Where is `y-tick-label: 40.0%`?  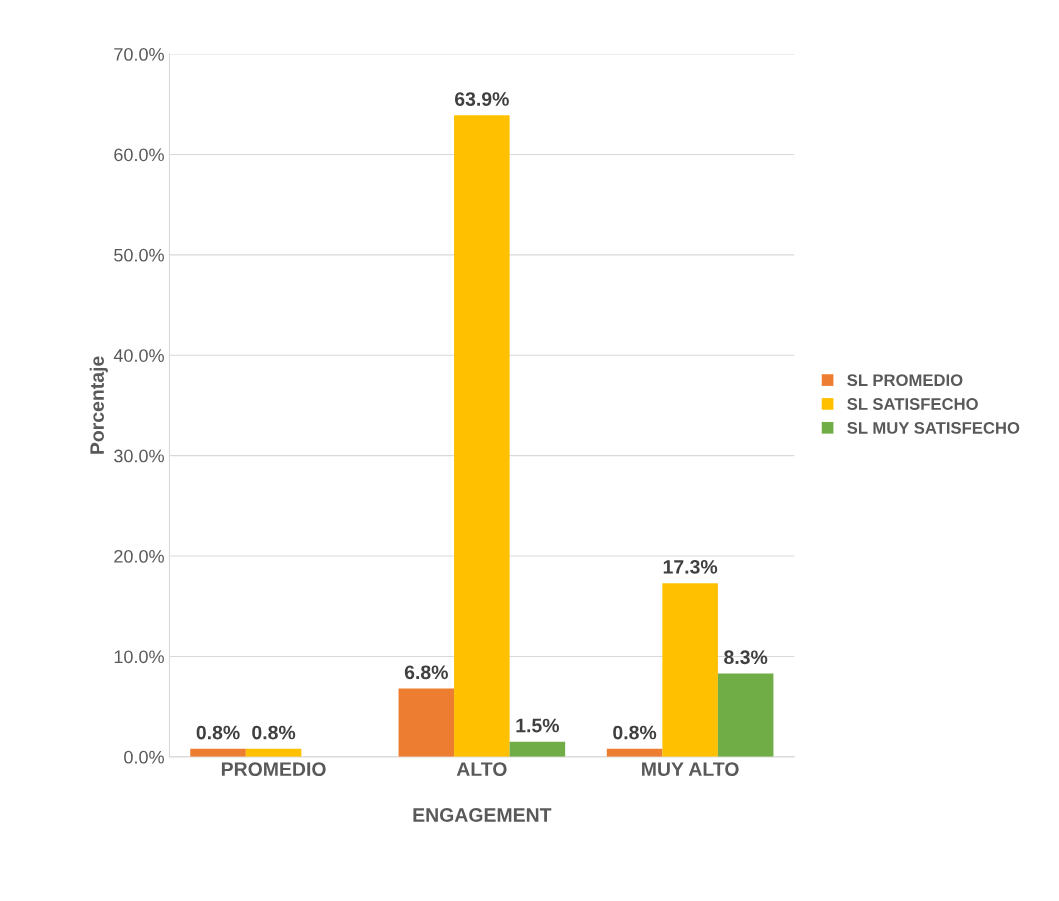
y-tick-label: 40.0% is located at coordinates (138, 355).